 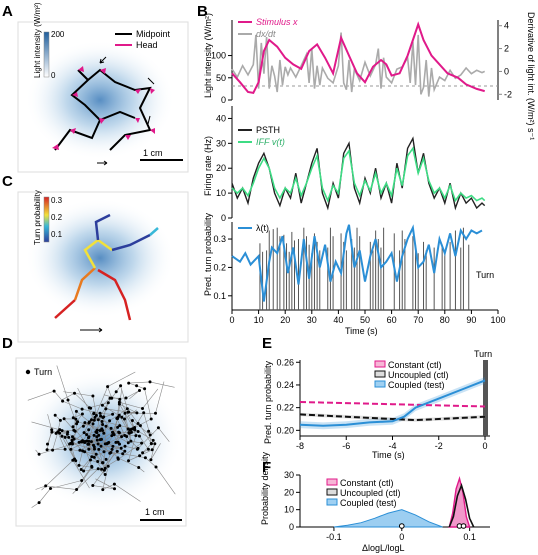 What do you see at coordinates (289, 492) in the screenshot?
I see `f-ytick-label: 20` at bounding box center [289, 492].